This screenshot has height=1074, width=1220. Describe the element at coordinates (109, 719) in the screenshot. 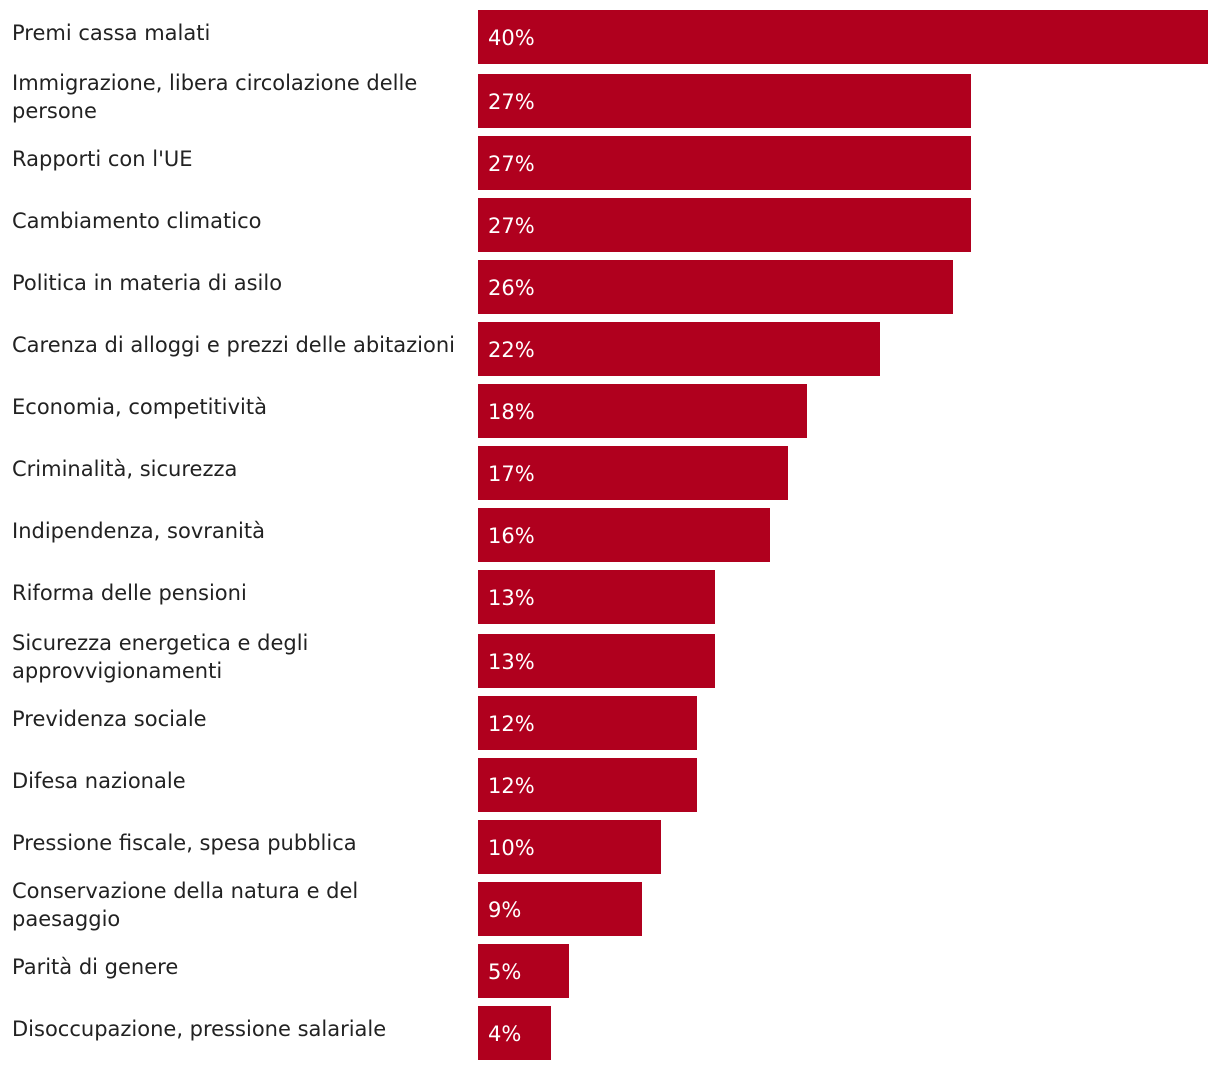

I see `category-label: Previdenza sociale` at that location.